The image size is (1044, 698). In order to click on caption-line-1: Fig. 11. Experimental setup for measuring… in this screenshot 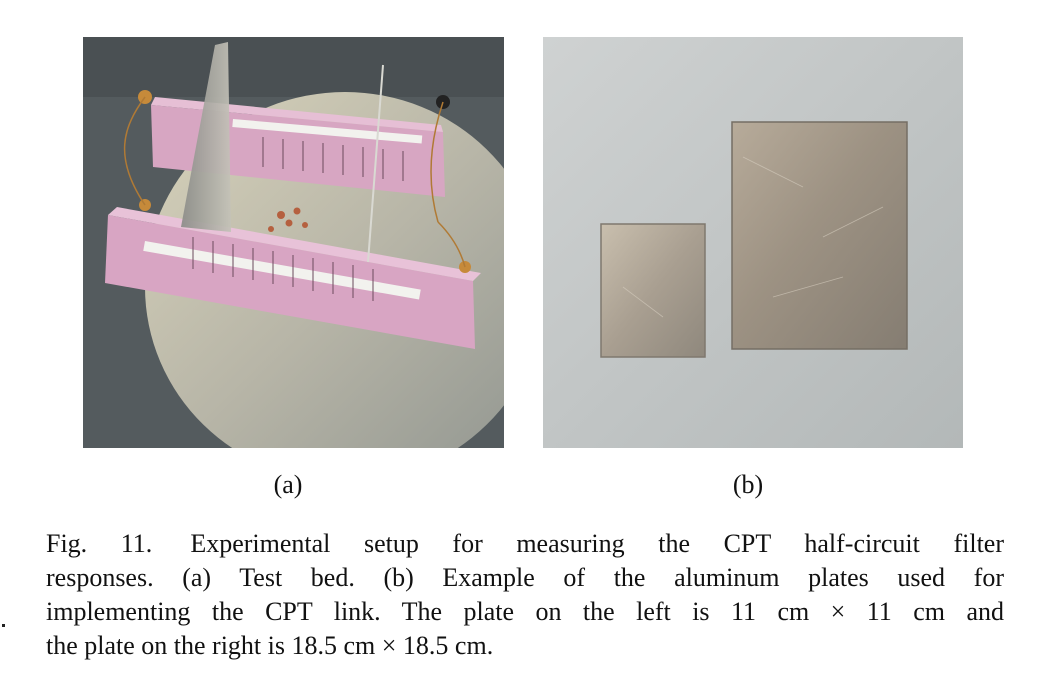, I will do `click(525, 544)`.